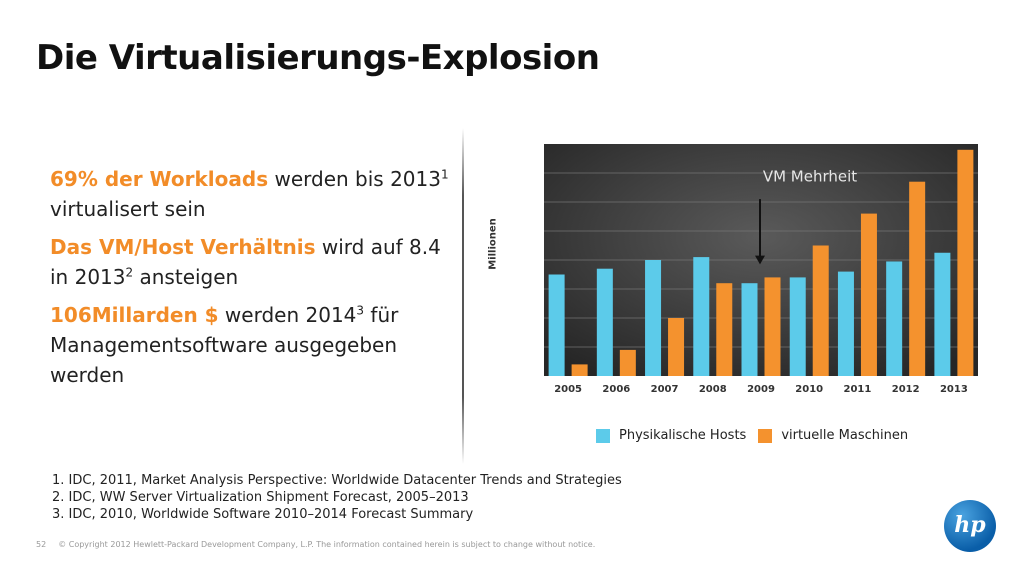  I want to click on y-axis-label-text: Millionen, so click(493, 244).